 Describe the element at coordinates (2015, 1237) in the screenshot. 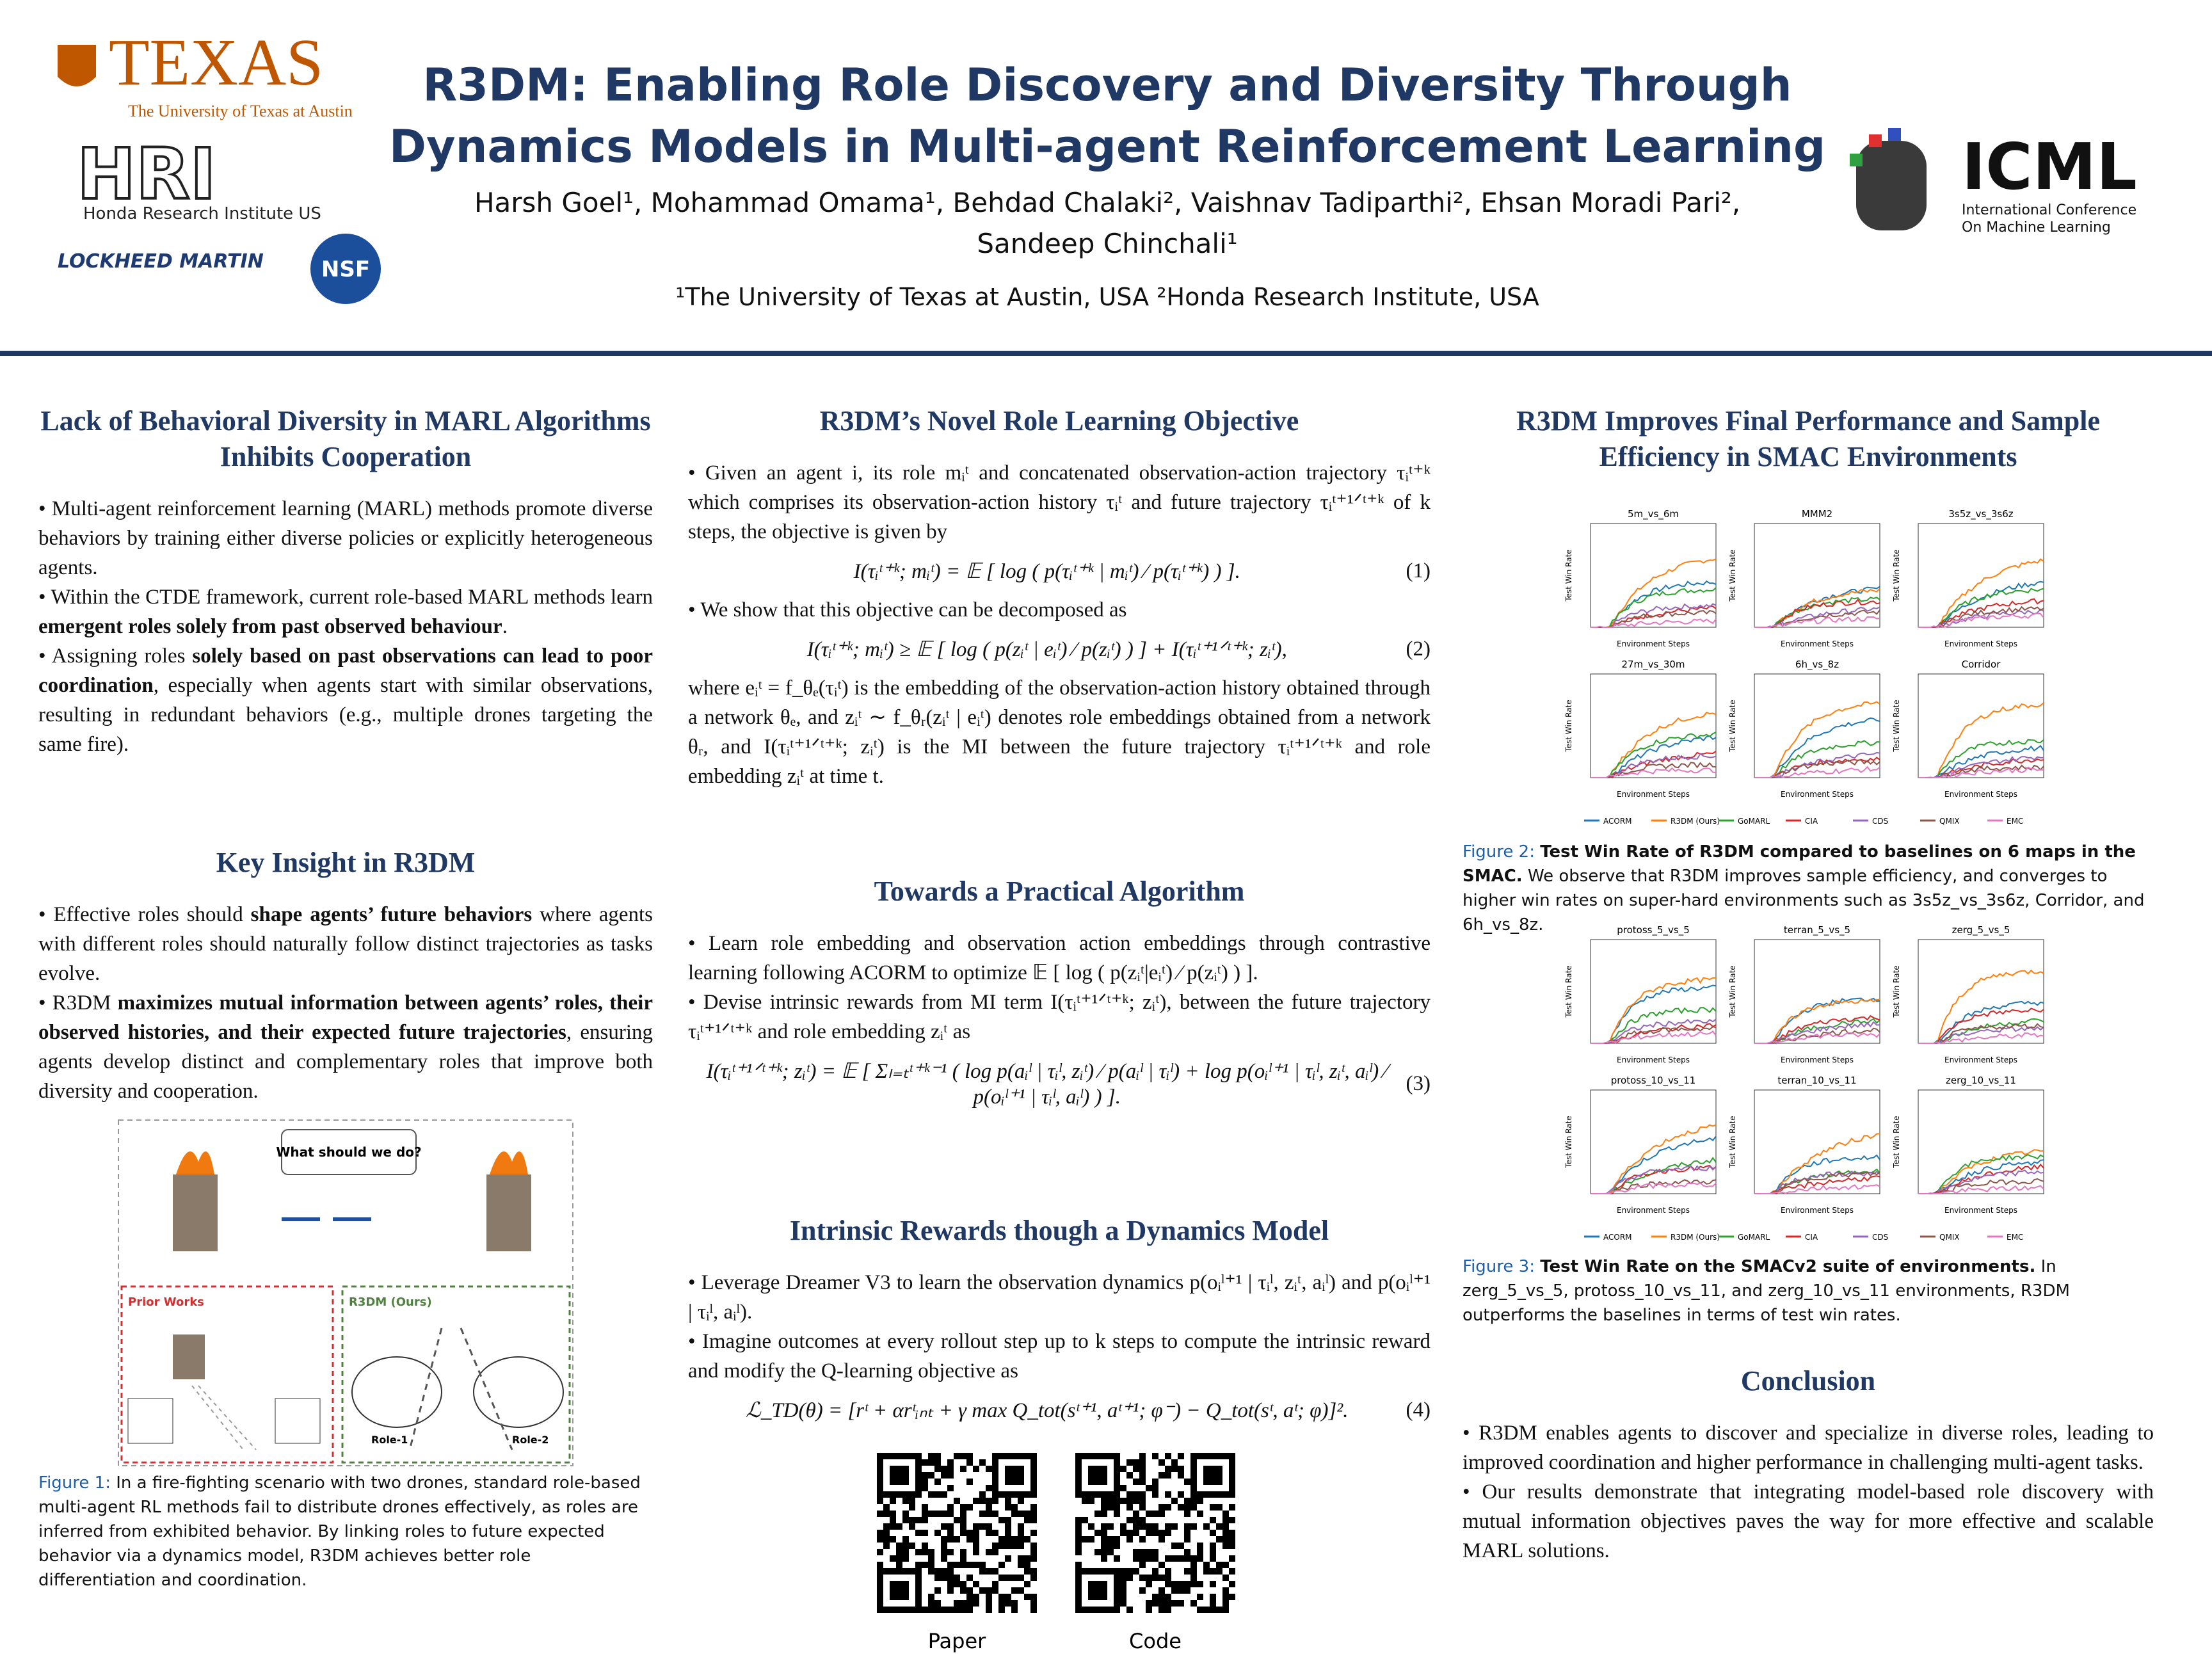

I see `legend-label: EMC` at that location.